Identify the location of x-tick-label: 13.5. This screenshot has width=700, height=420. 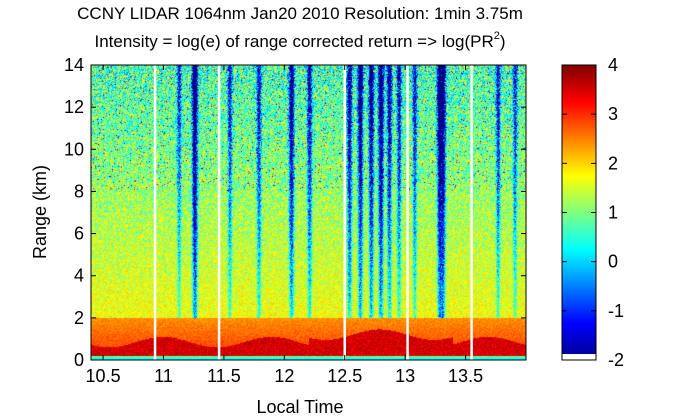
(465, 376).